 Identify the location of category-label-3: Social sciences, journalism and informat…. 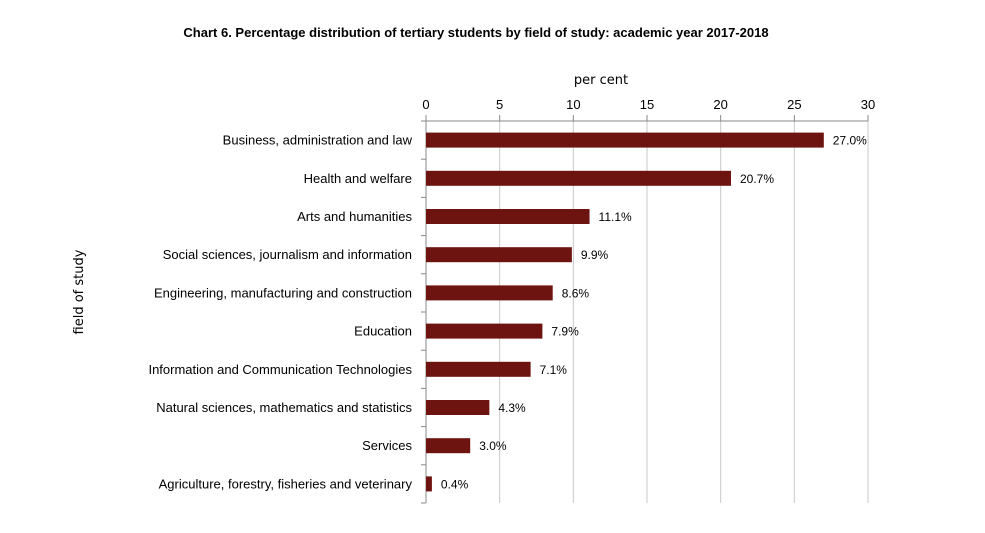
(287, 254).